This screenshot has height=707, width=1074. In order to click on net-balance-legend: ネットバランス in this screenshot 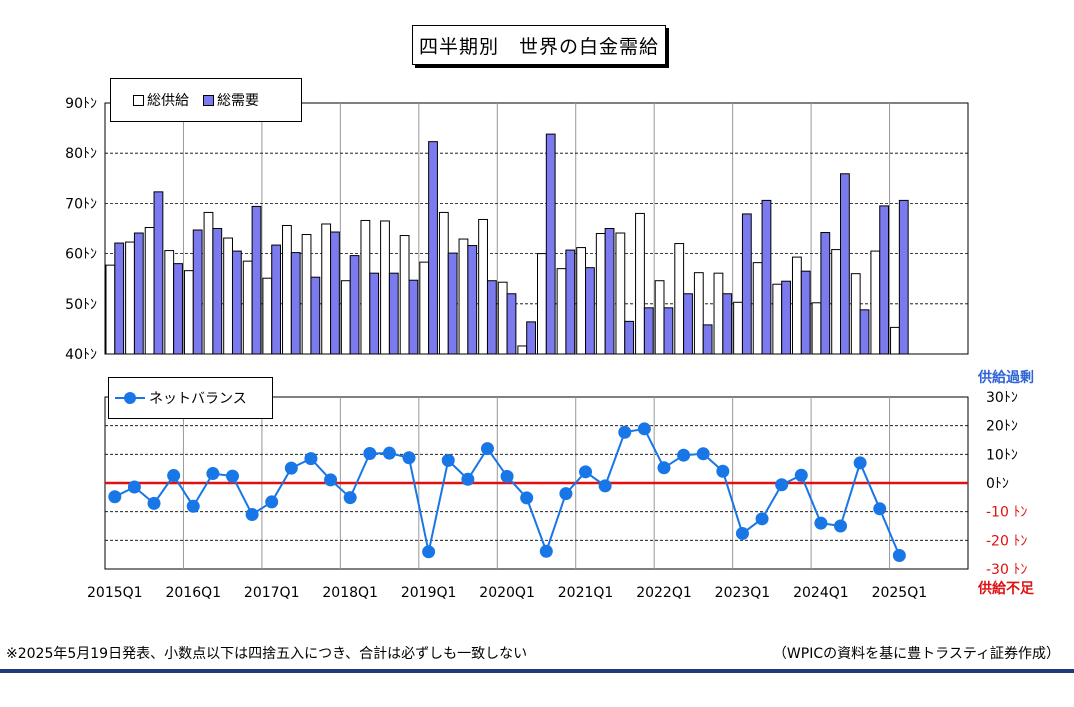, I will do `click(190, 398)`.